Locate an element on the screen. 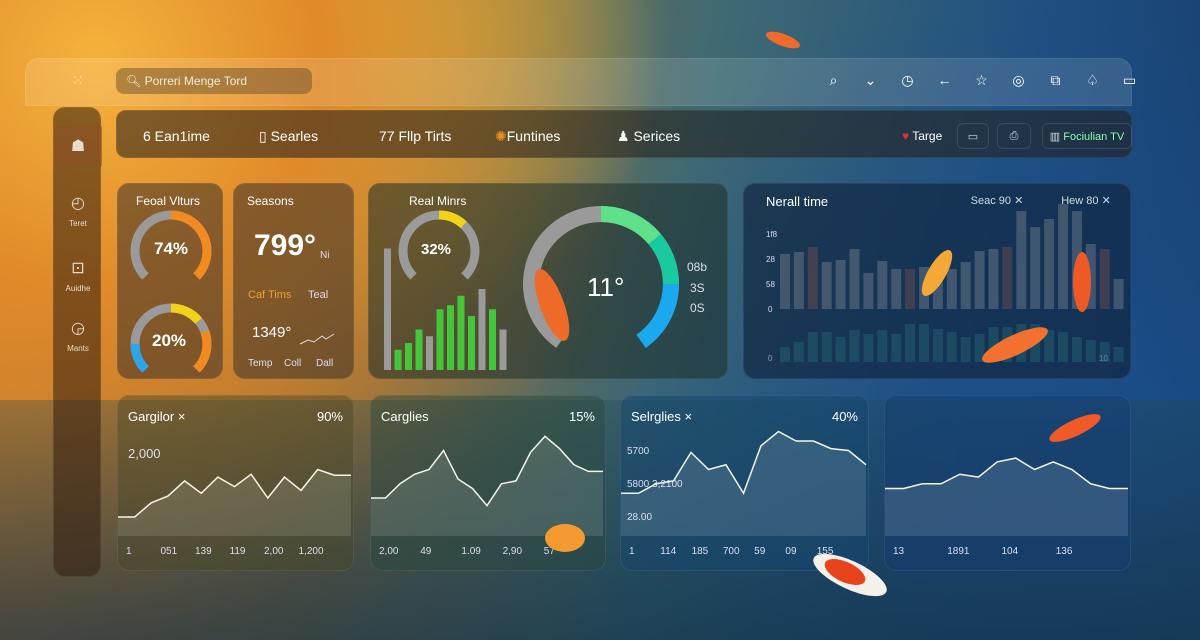  copy-icon: ⧉ is located at coordinates (1055, 80).